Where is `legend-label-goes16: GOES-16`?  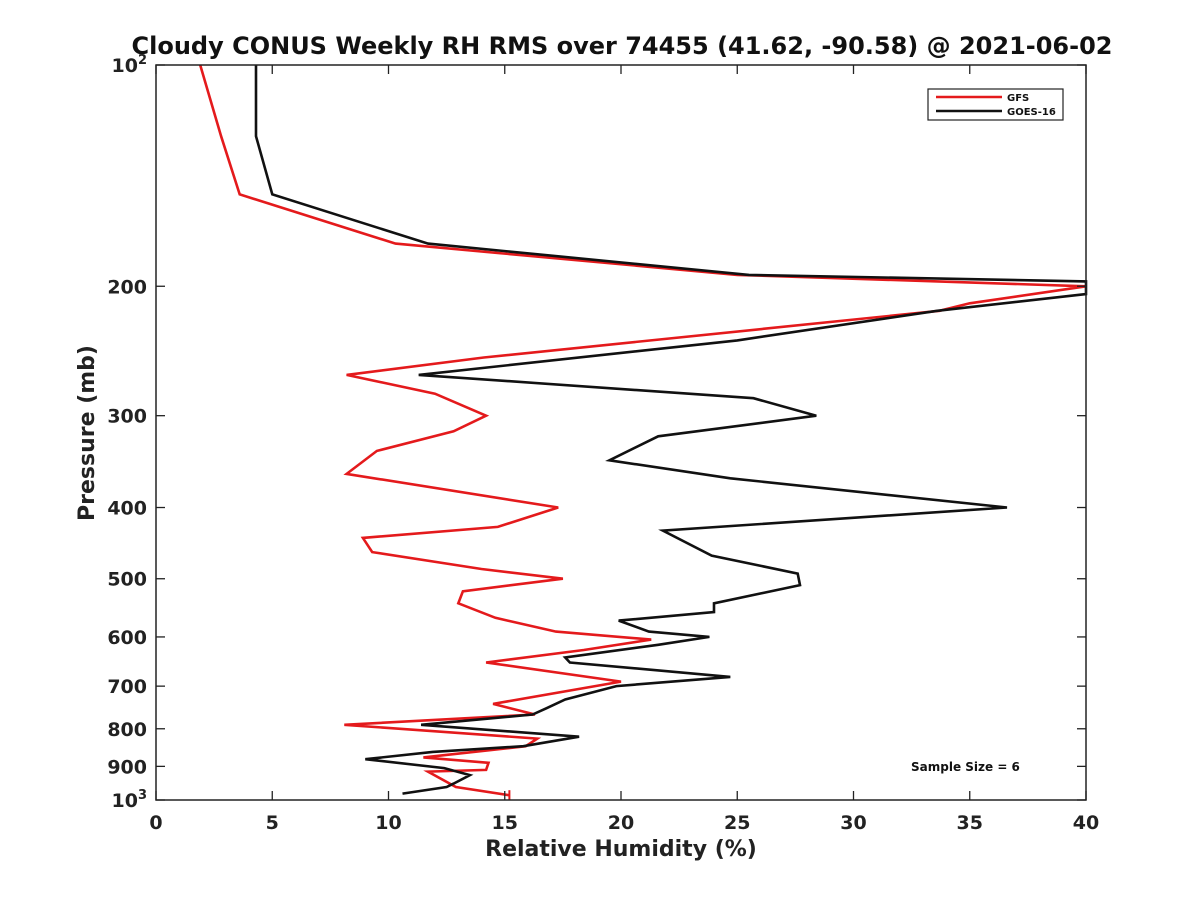 legend-label-goes16: GOES-16 is located at coordinates (1031, 112).